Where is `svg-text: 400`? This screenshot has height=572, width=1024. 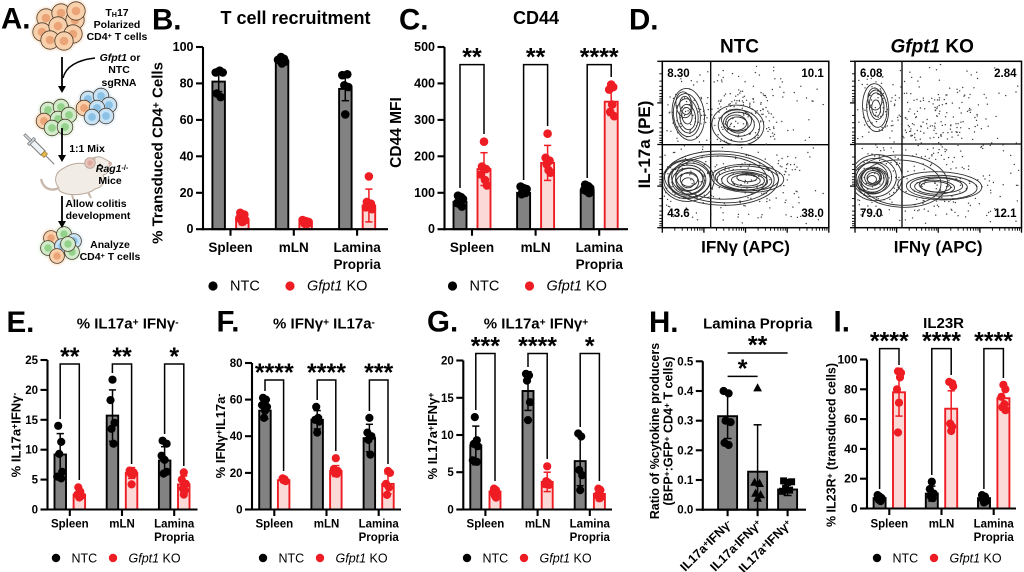 svg-text: 400 is located at coordinates (424, 83).